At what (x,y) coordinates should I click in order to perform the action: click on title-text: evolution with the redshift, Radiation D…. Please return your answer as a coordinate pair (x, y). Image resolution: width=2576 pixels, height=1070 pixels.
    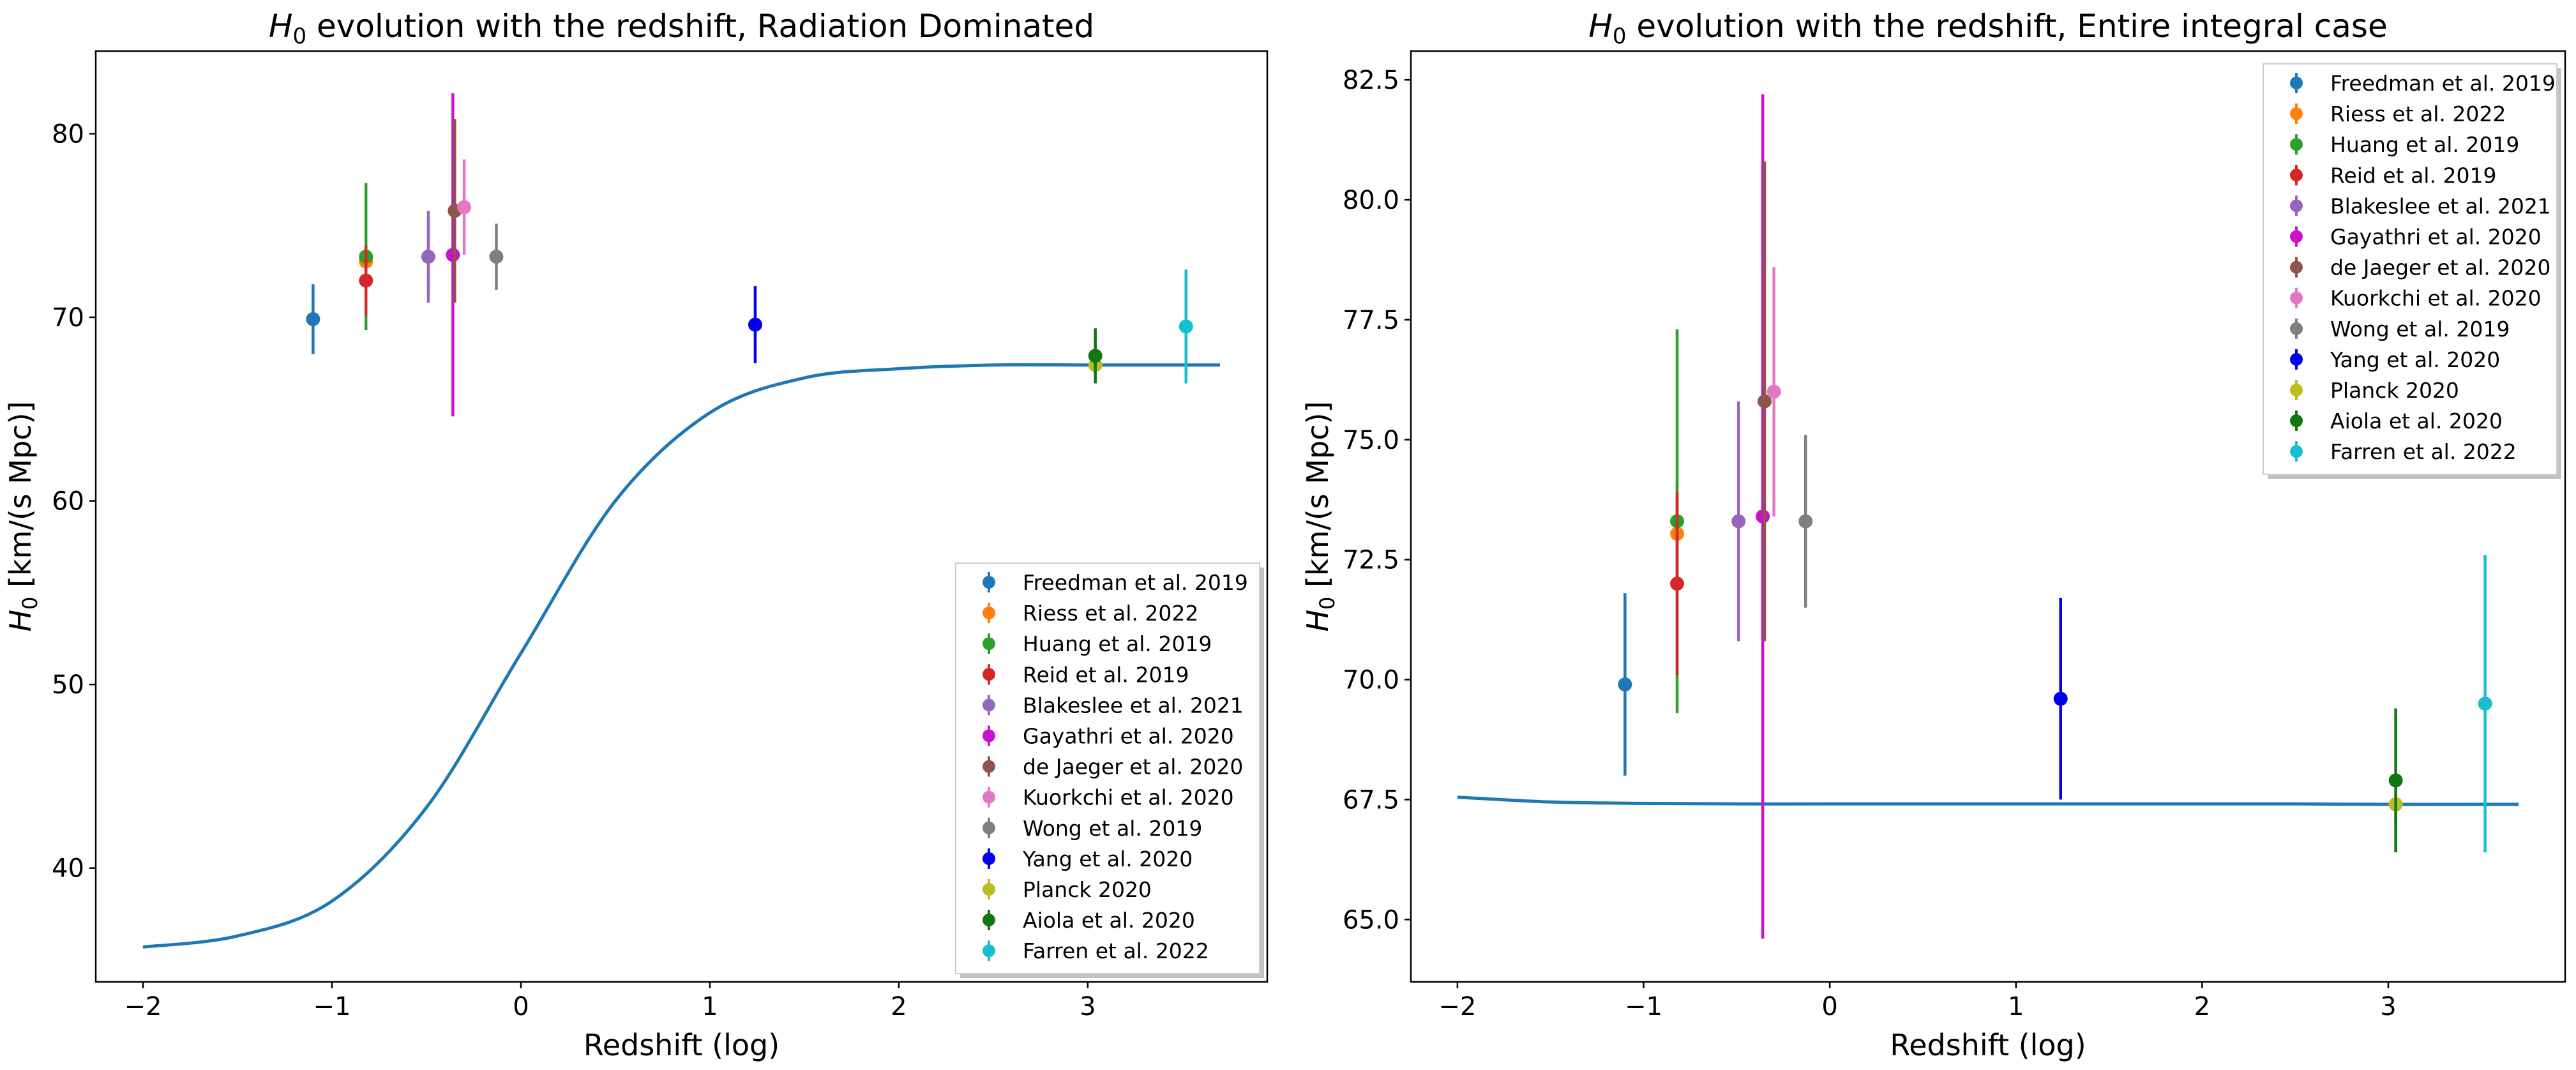
    Looking at the image, I should click on (700, 26).